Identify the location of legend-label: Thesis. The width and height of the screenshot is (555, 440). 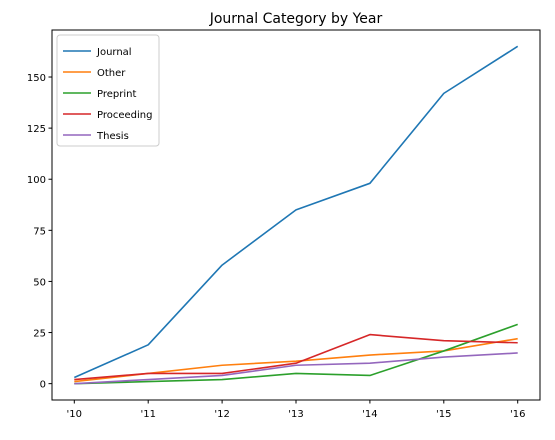
(112, 136).